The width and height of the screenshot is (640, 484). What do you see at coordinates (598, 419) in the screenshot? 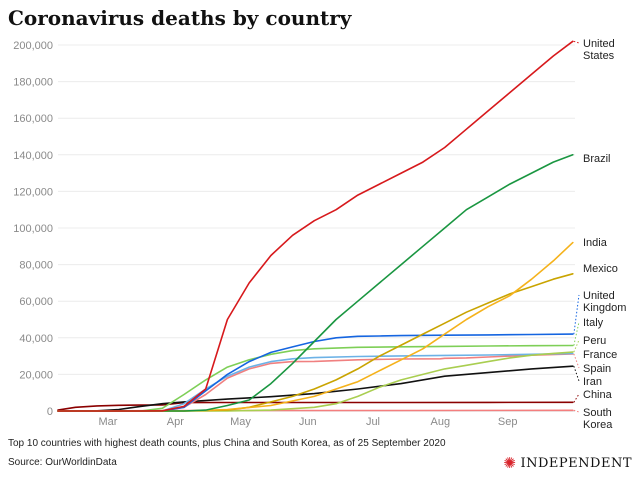
I see `series-label-south-korea: South Korea` at bounding box center [598, 419].